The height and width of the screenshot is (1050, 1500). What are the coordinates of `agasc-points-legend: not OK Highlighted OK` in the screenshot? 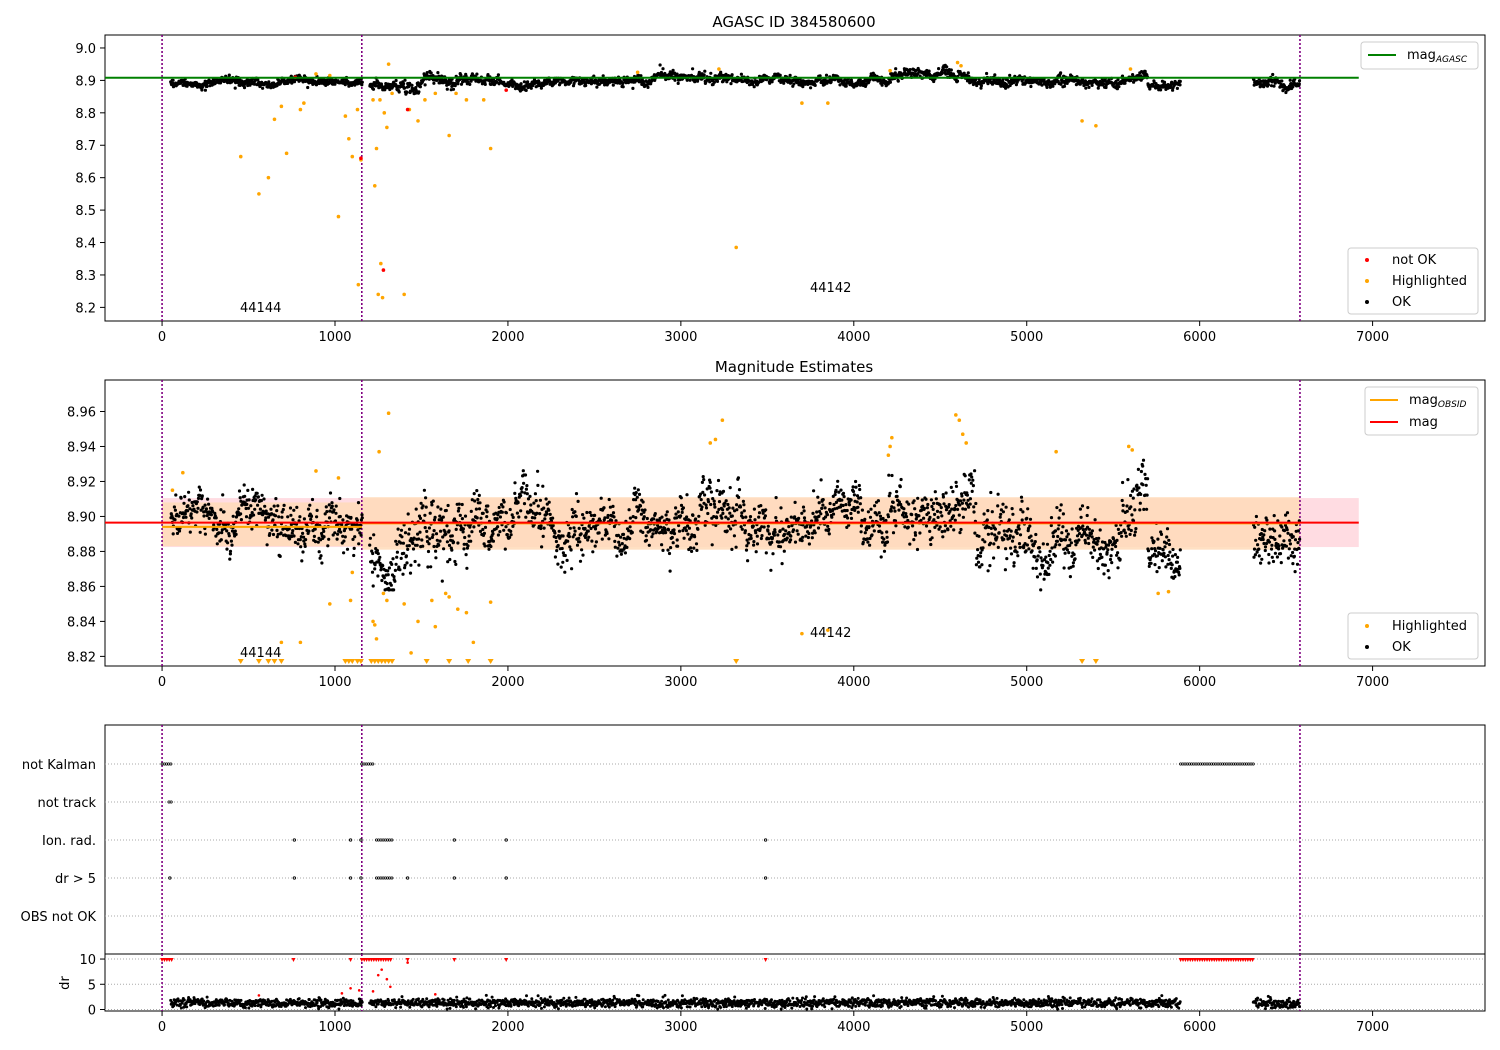 It's located at (1413, 281).